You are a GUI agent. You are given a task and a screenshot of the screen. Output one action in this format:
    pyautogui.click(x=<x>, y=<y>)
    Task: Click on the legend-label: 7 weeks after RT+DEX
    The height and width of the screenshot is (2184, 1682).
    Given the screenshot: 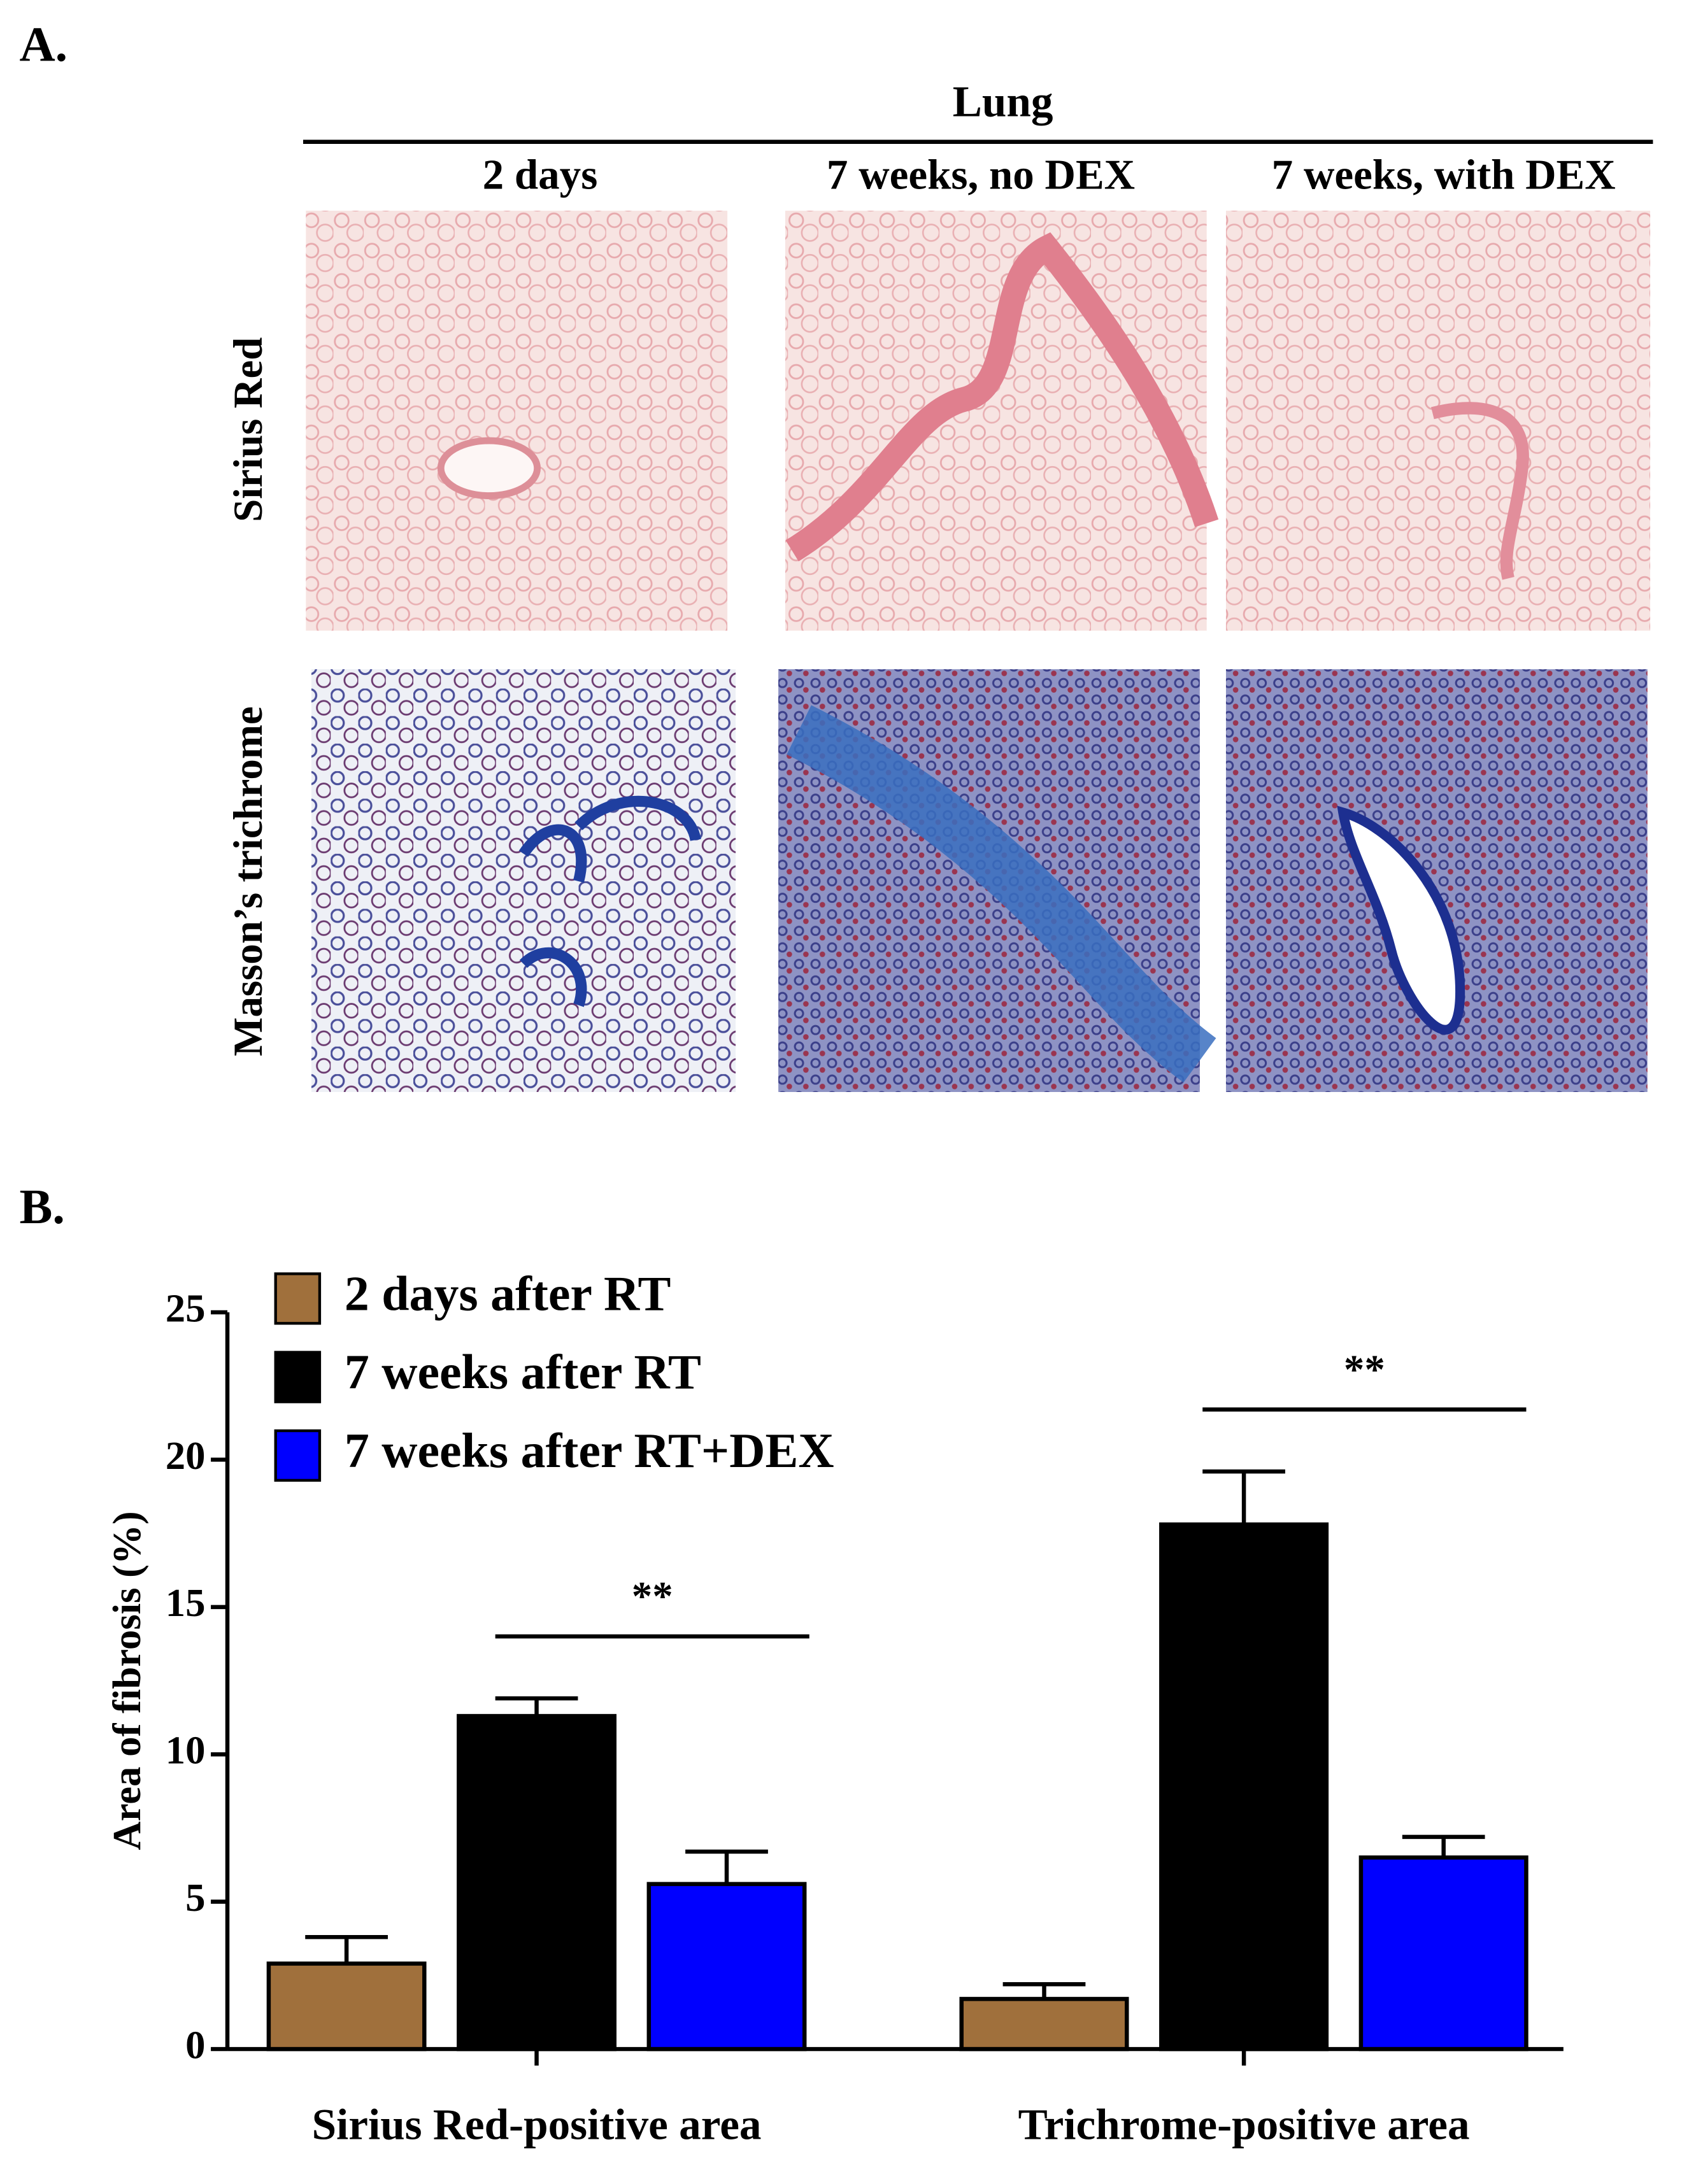 What is the action you would take?
    pyautogui.click(x=589, y=1450)
    